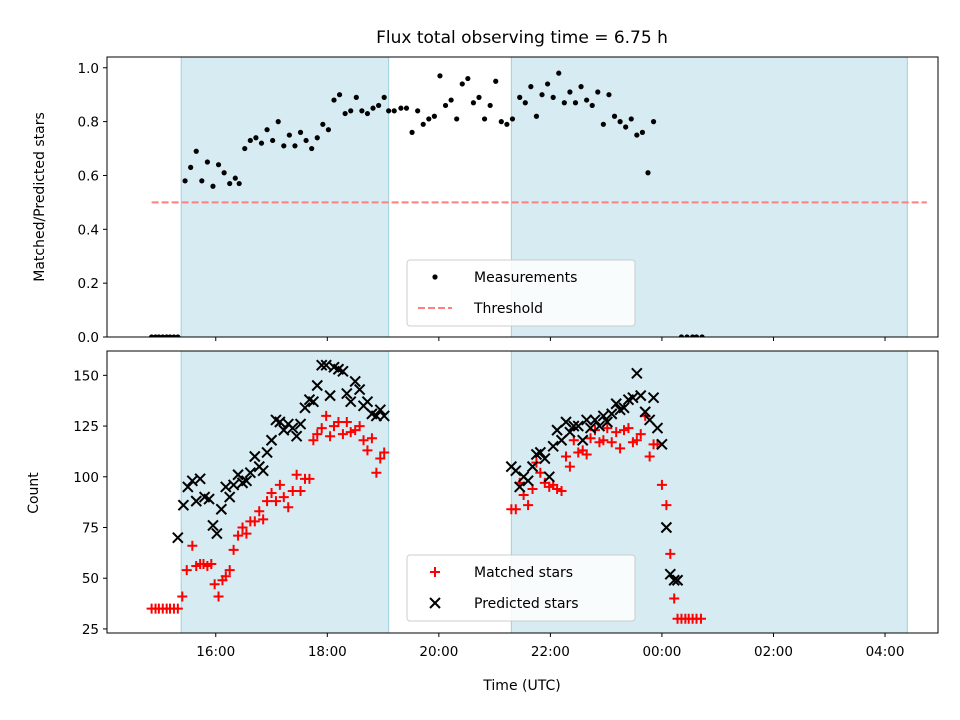 The image size is (960, 720). Describe the element at coordinates (526, 604) in the screenshot. I see `bottom-legend-label: Predicted stars` at that location.